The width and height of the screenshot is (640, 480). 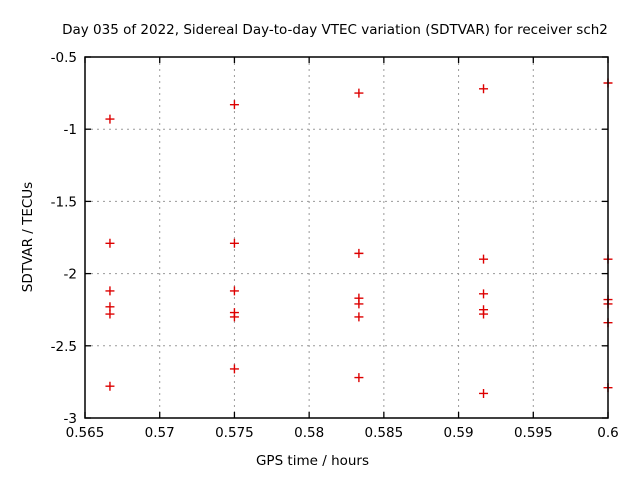 I want to click on y-tick-label: -2.5, so click(x=64, y=347).